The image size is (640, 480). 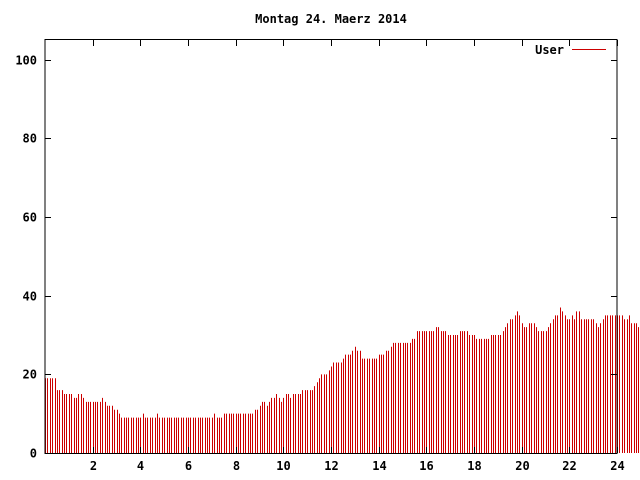 What do you see at coordinates (331, 19) in the screenshot?
I see `chart-title: Montag 24. Maerz 2014` at bounding box center [331, 19].